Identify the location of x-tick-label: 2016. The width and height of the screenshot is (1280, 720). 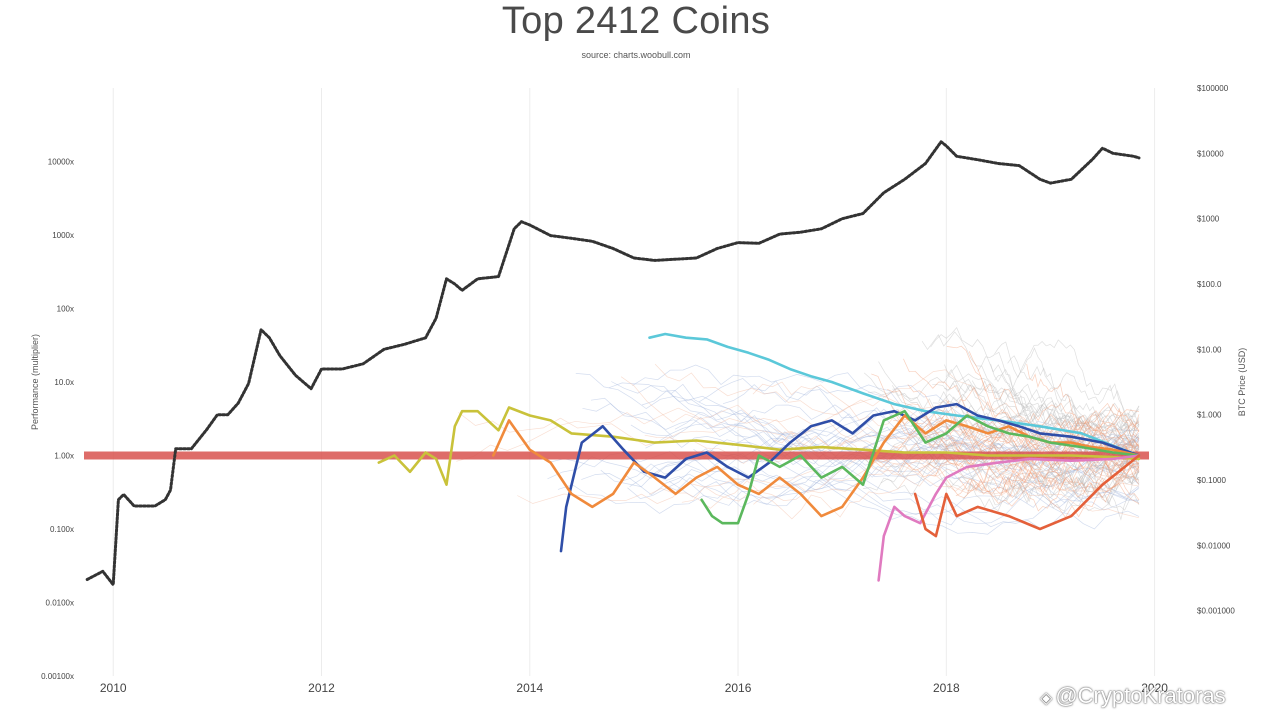
(738, 688).